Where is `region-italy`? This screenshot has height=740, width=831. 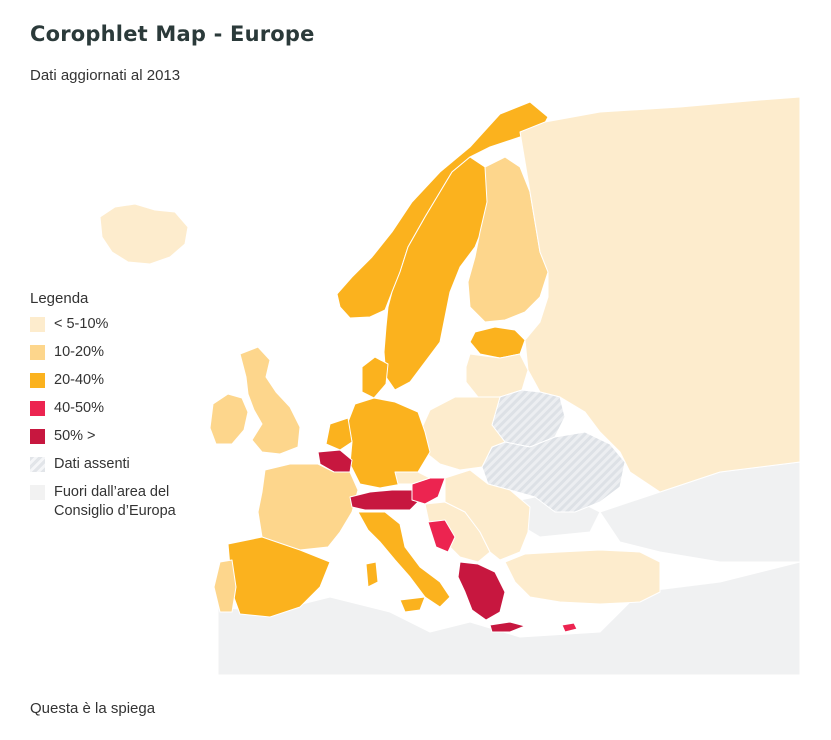 region-italy is located at coordinates (404, 559).